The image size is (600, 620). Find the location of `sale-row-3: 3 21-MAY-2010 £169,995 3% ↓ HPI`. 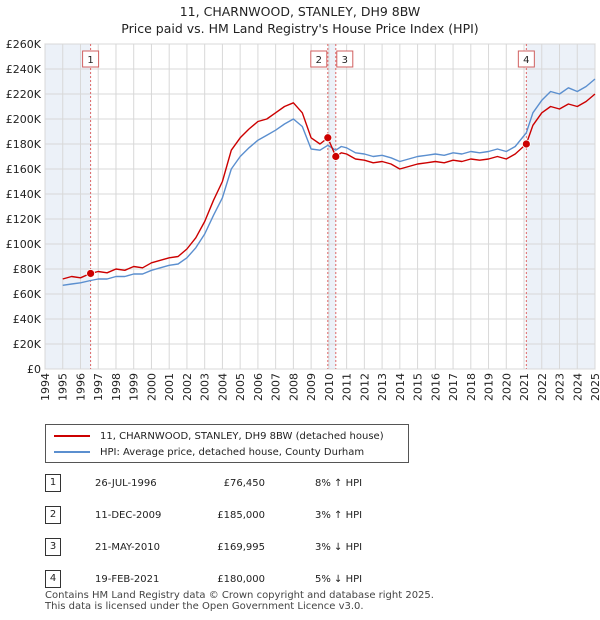

sale-row-3: 3 21-MAY-2010 £169,995 3% ↓ HPI is located at coordinates (245, 548).